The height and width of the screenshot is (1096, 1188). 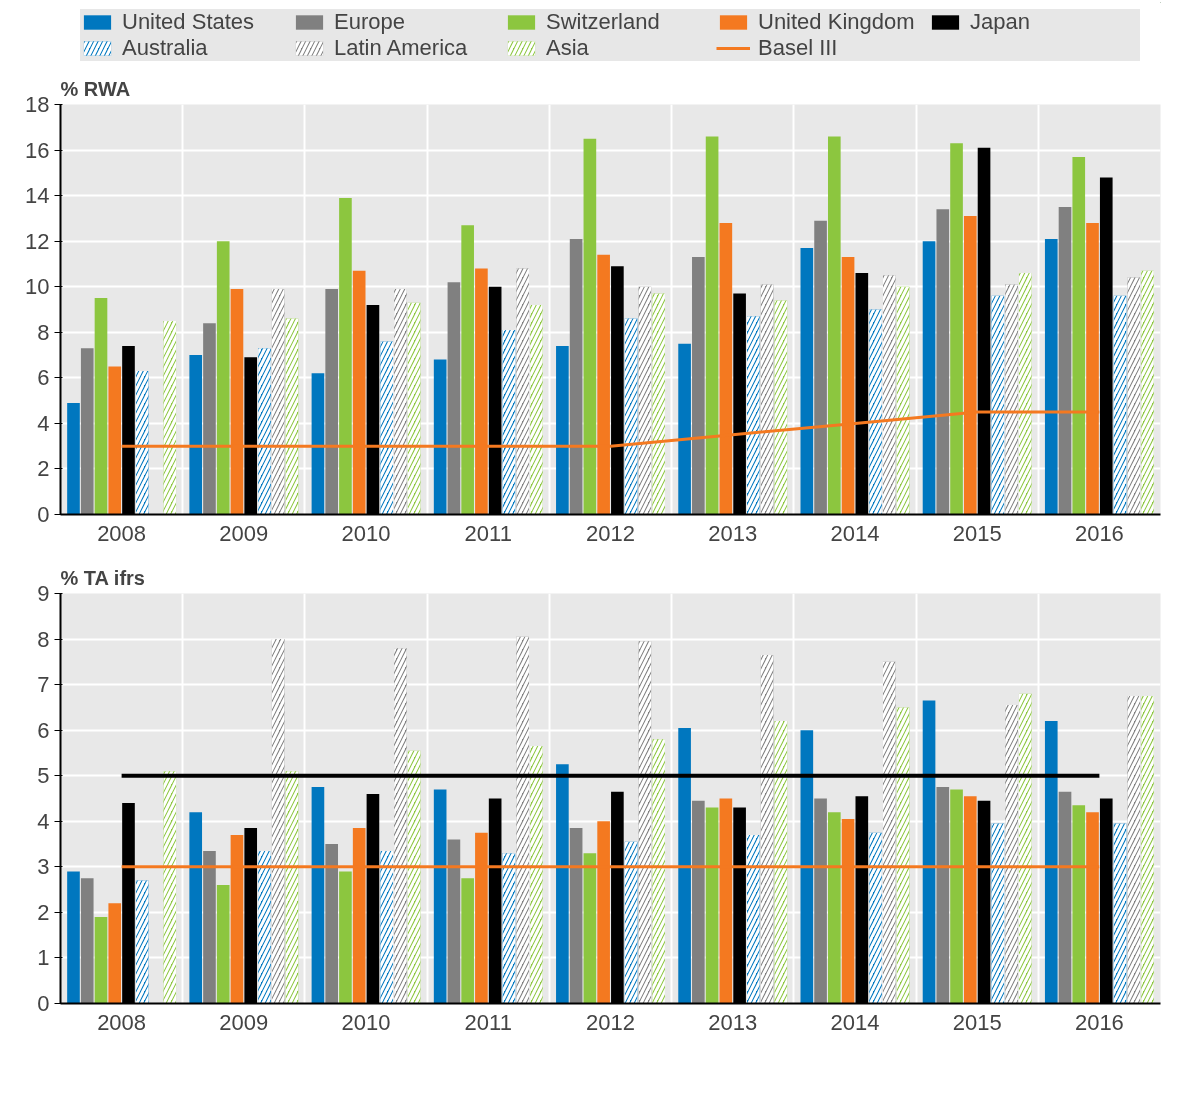 I want to click on legend-label: Europe, so click(x=370, y=22).